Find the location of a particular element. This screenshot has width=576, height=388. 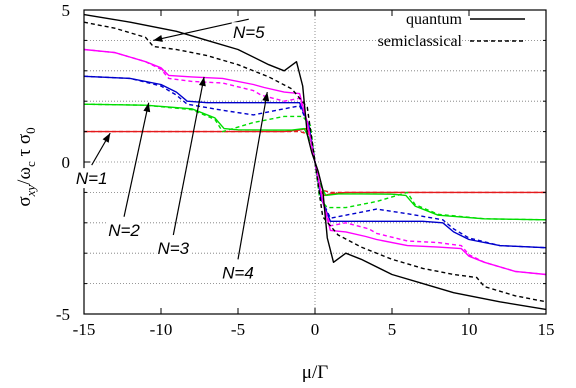

x-tick-label: 10 is located at coordinates (469, 329).